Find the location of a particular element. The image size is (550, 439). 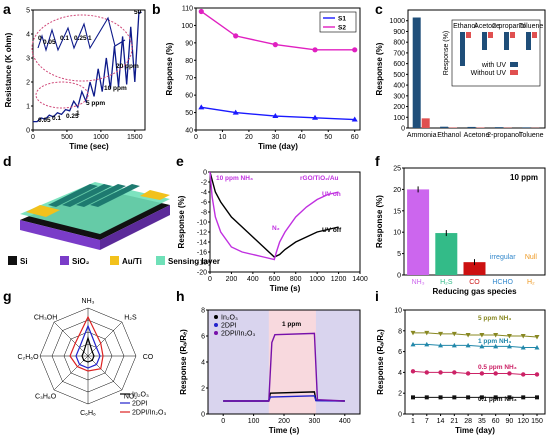

legend-label: with UV is located at coordinates (493, 65).